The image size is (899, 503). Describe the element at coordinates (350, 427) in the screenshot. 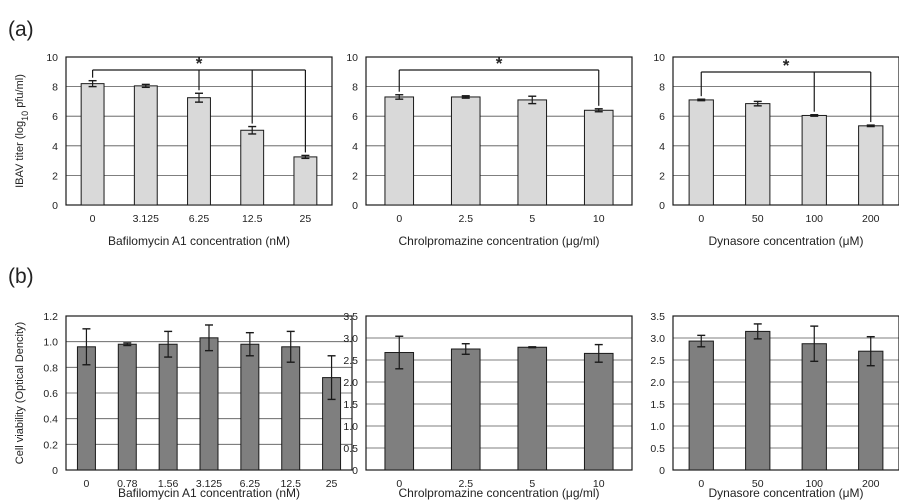

I see `y-tick-label: 1.0` at that location.